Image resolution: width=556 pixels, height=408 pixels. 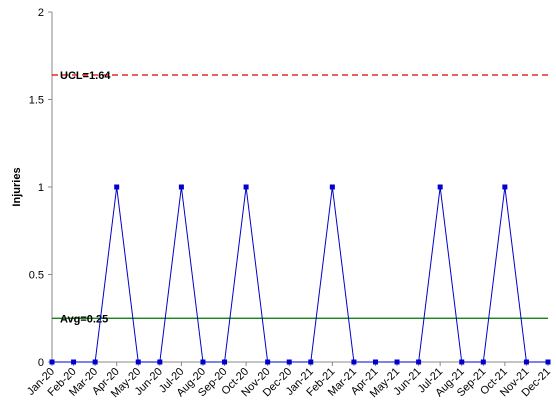 What do you see at coordinates (41, 363) in the screenshot?
I see `y-tick-label: 0` at bounding box center [41, 363].